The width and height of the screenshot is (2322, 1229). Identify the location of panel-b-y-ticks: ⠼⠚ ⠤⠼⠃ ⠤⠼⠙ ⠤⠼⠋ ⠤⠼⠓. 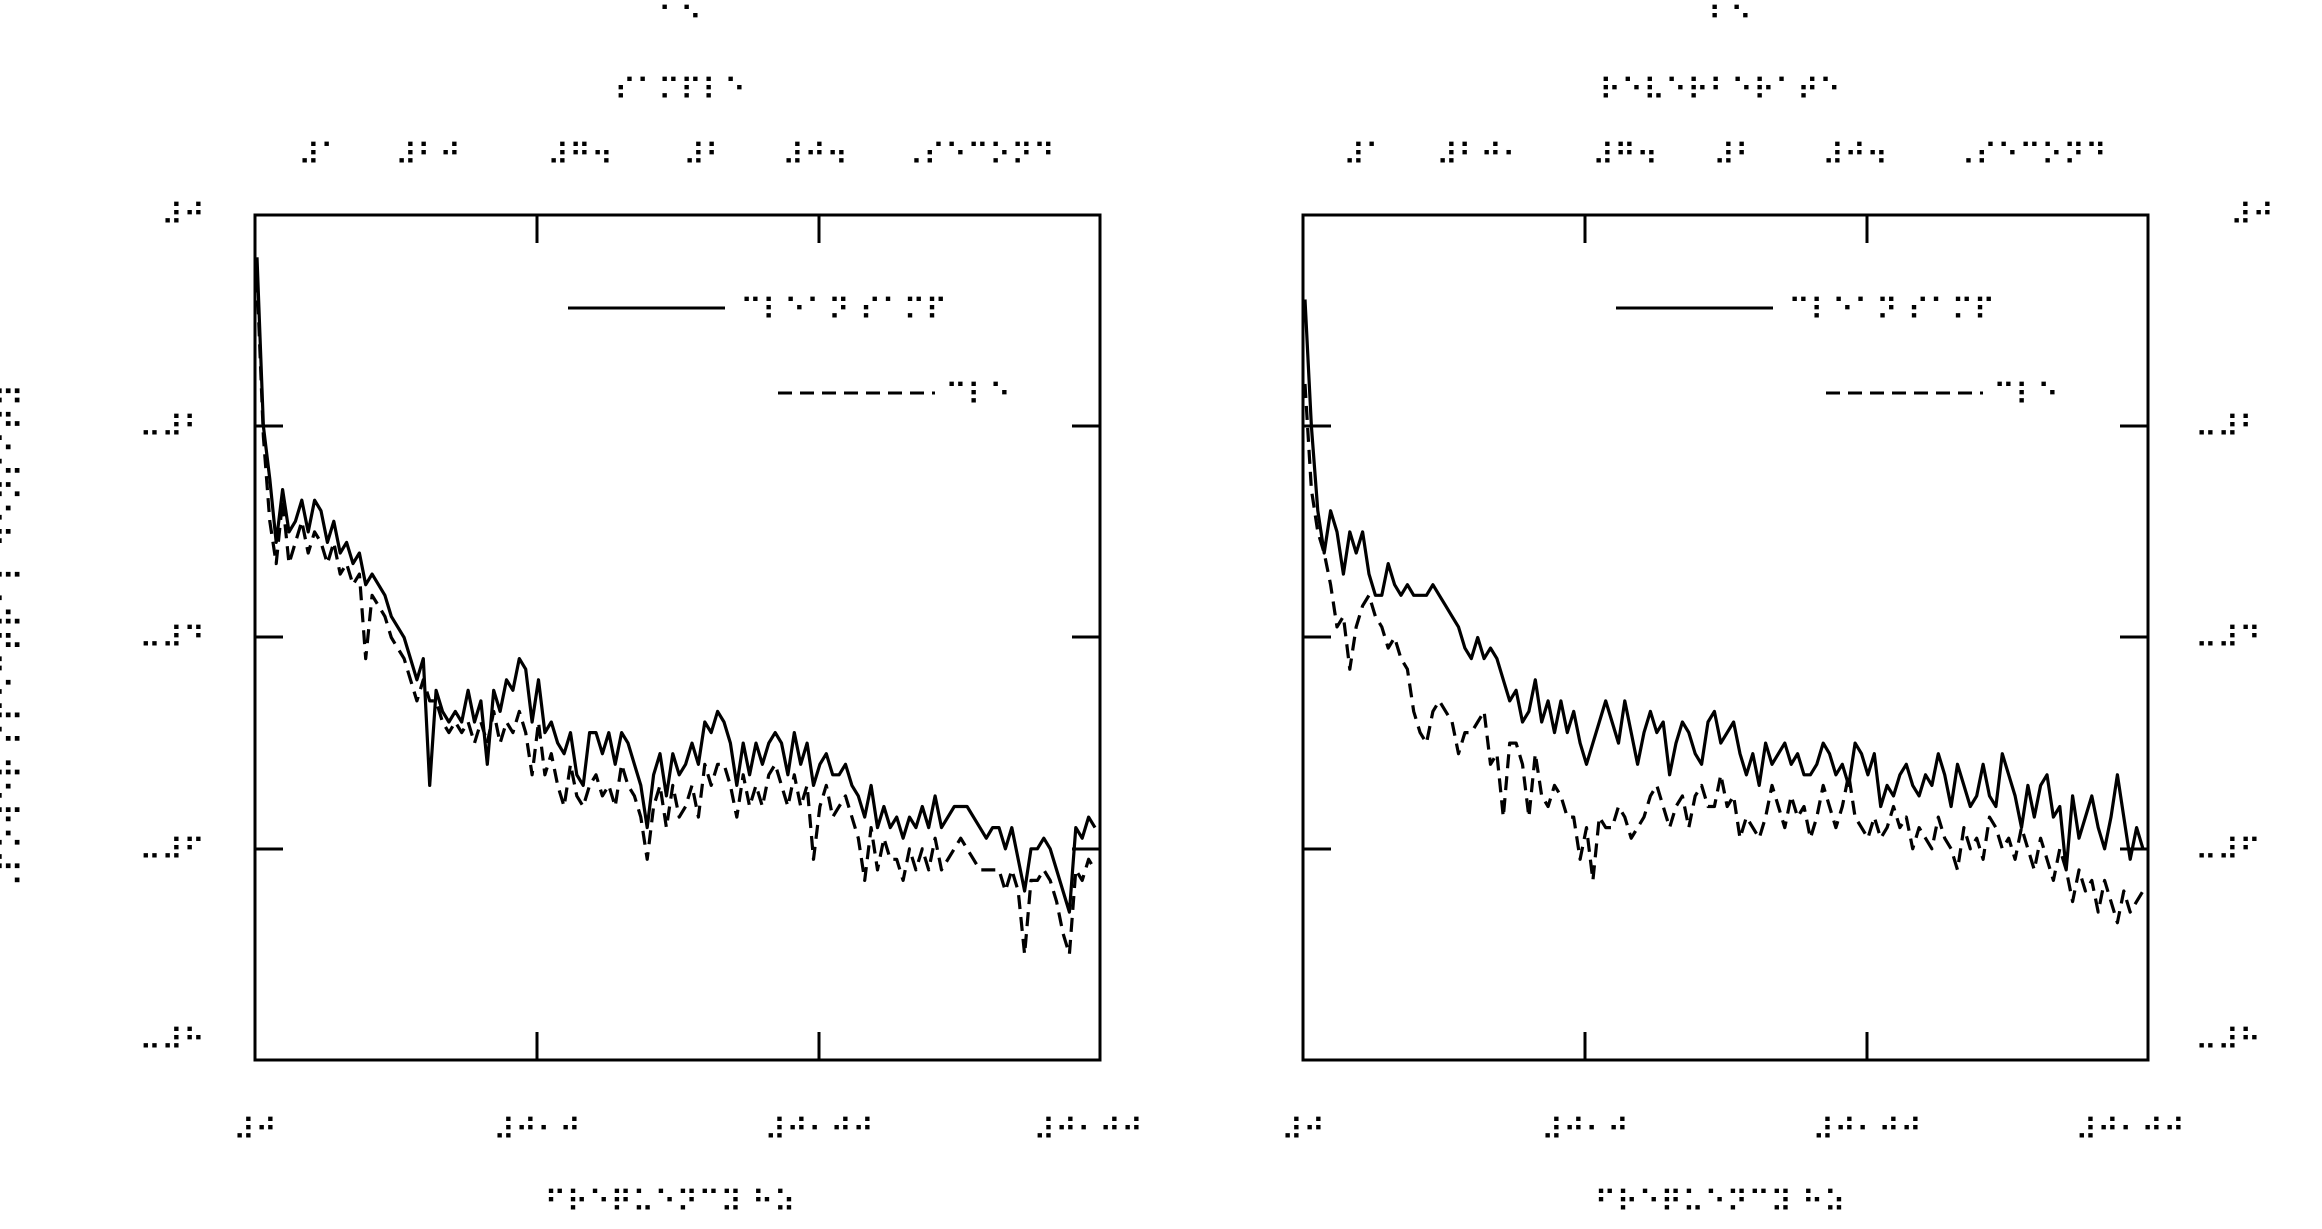
(2234, 628).